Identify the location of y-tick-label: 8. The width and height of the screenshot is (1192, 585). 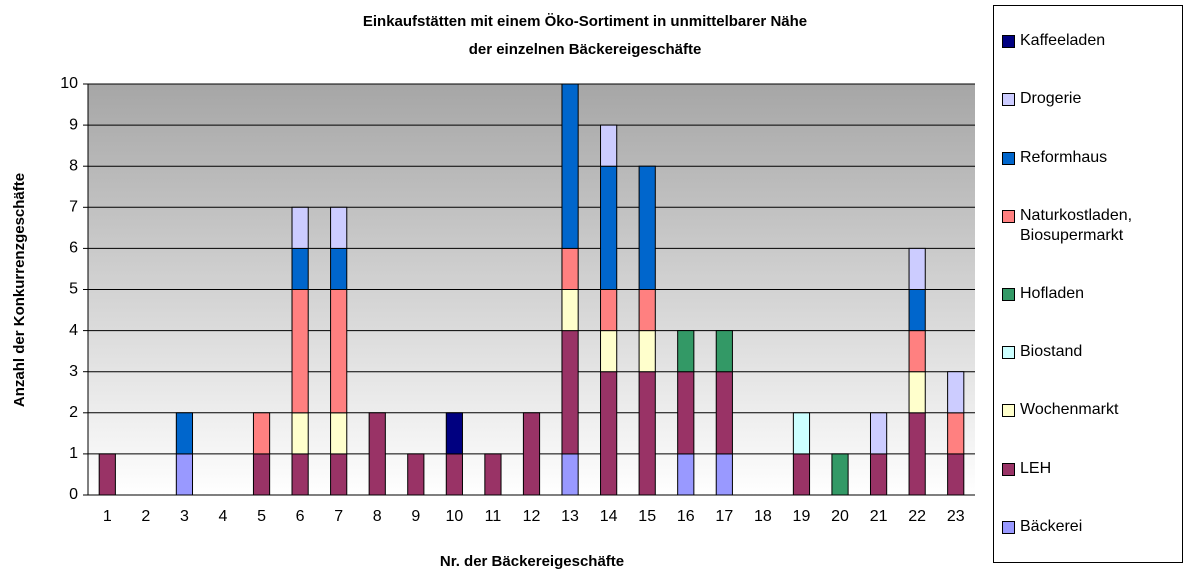
(73, 165).